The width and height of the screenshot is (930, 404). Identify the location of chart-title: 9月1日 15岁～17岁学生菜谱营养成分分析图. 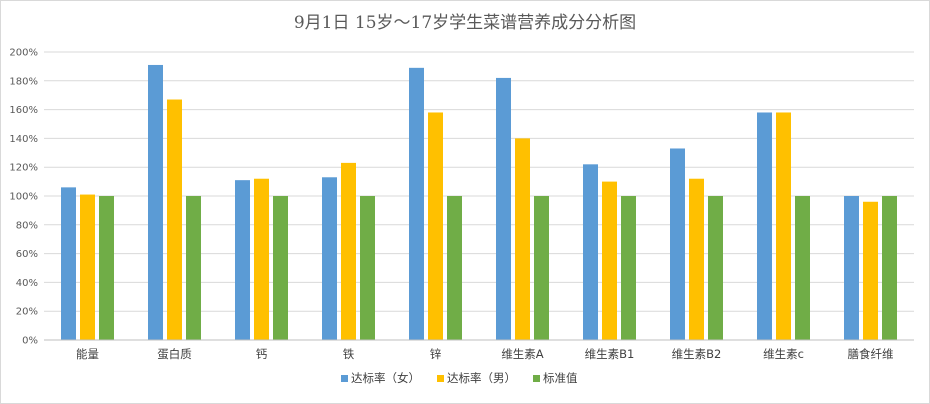
(465, 23).